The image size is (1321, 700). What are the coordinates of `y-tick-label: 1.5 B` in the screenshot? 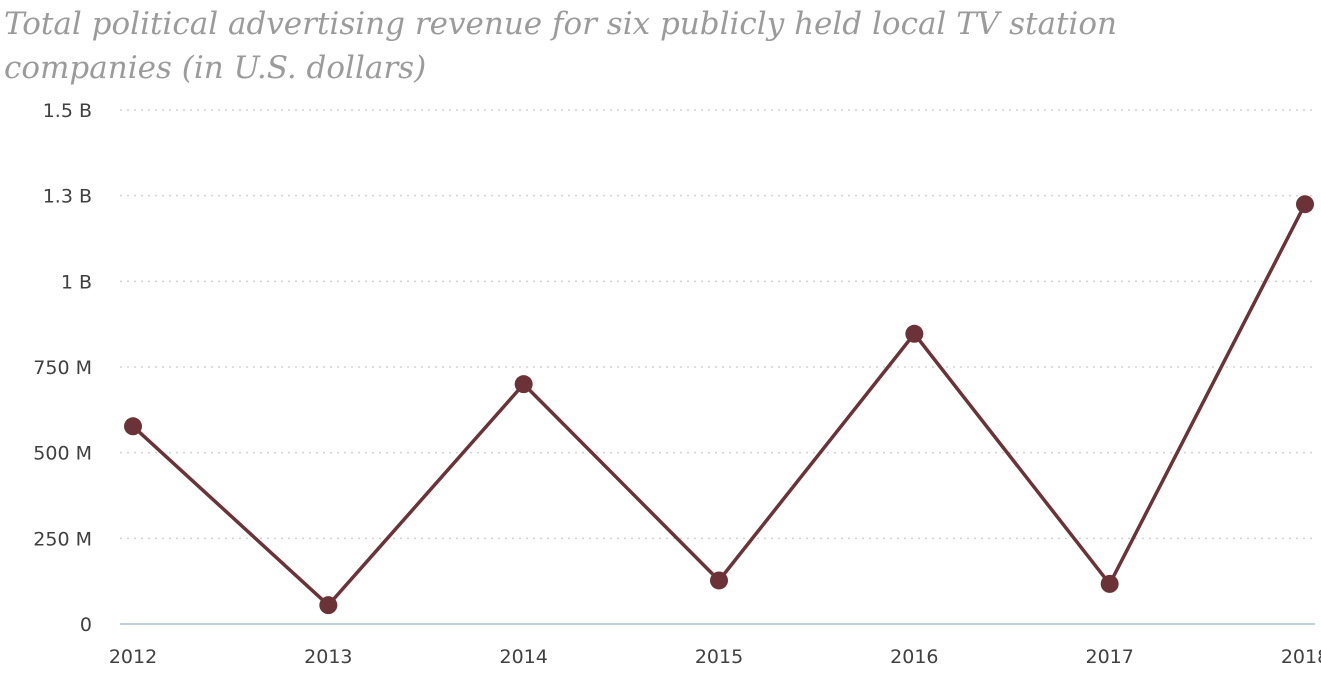 It's located at (67, 111).